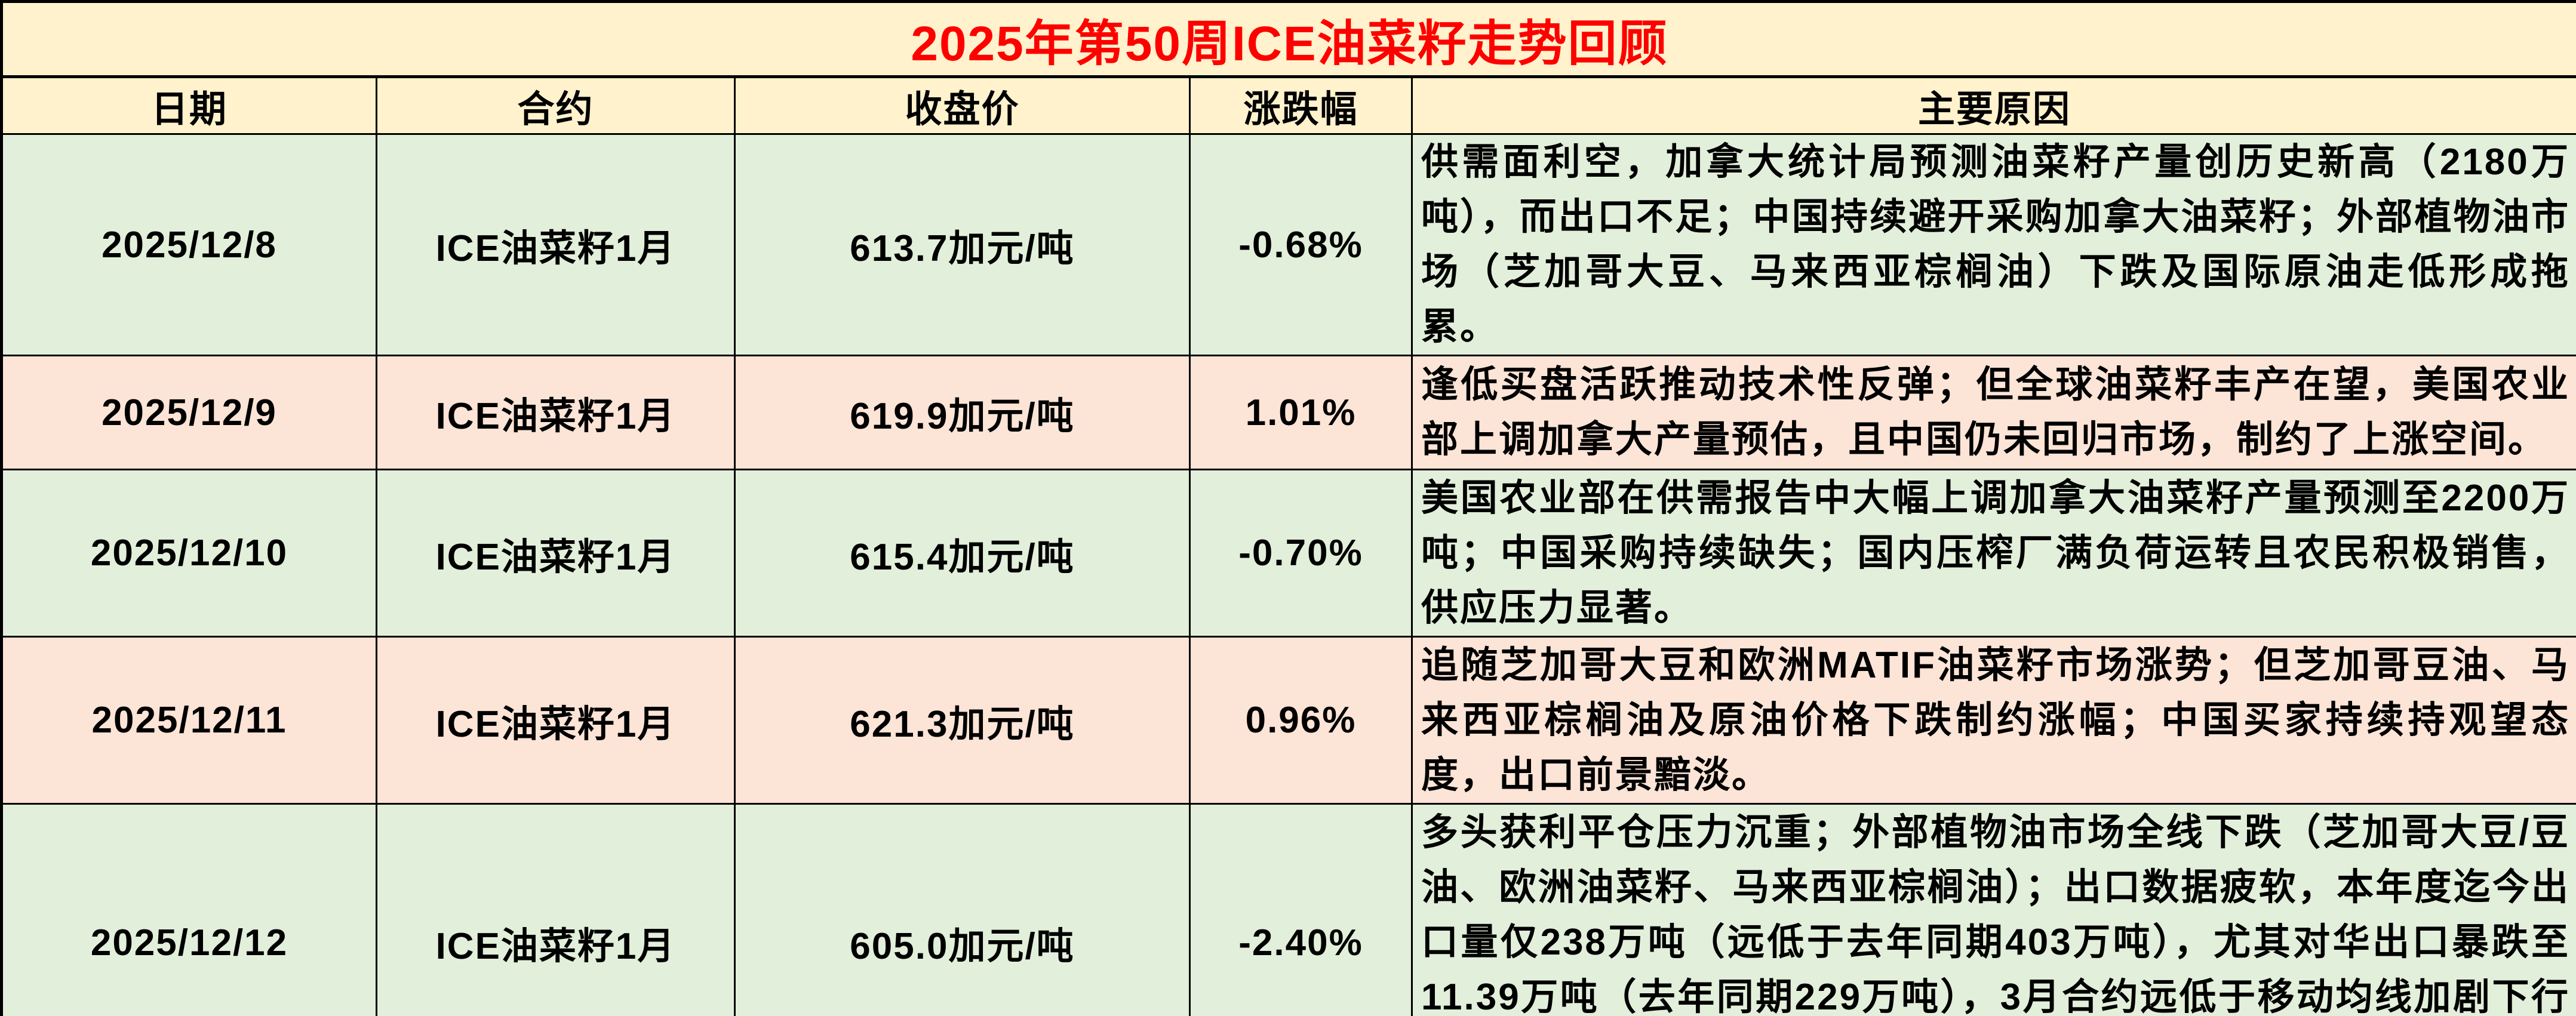  I want to click on date-cell: 2025/12/11, so click(189, 720).